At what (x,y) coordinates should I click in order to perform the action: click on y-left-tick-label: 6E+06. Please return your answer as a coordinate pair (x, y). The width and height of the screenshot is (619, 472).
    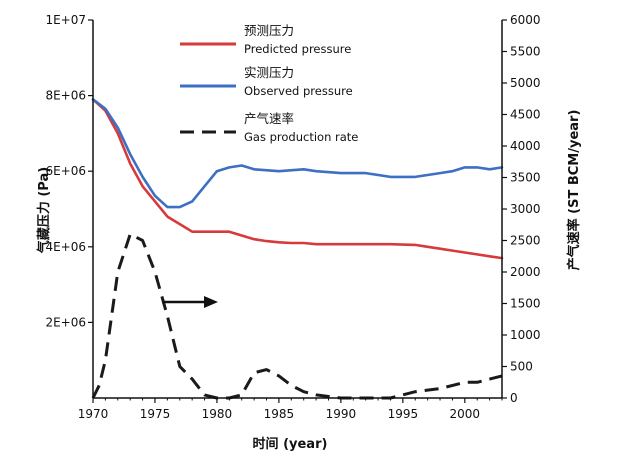
    Looking at the image, I should click on (65, 171).